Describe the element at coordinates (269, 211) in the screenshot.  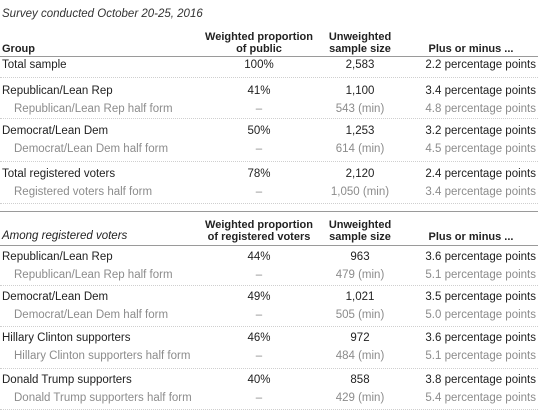
I see `section-divider` at that location.